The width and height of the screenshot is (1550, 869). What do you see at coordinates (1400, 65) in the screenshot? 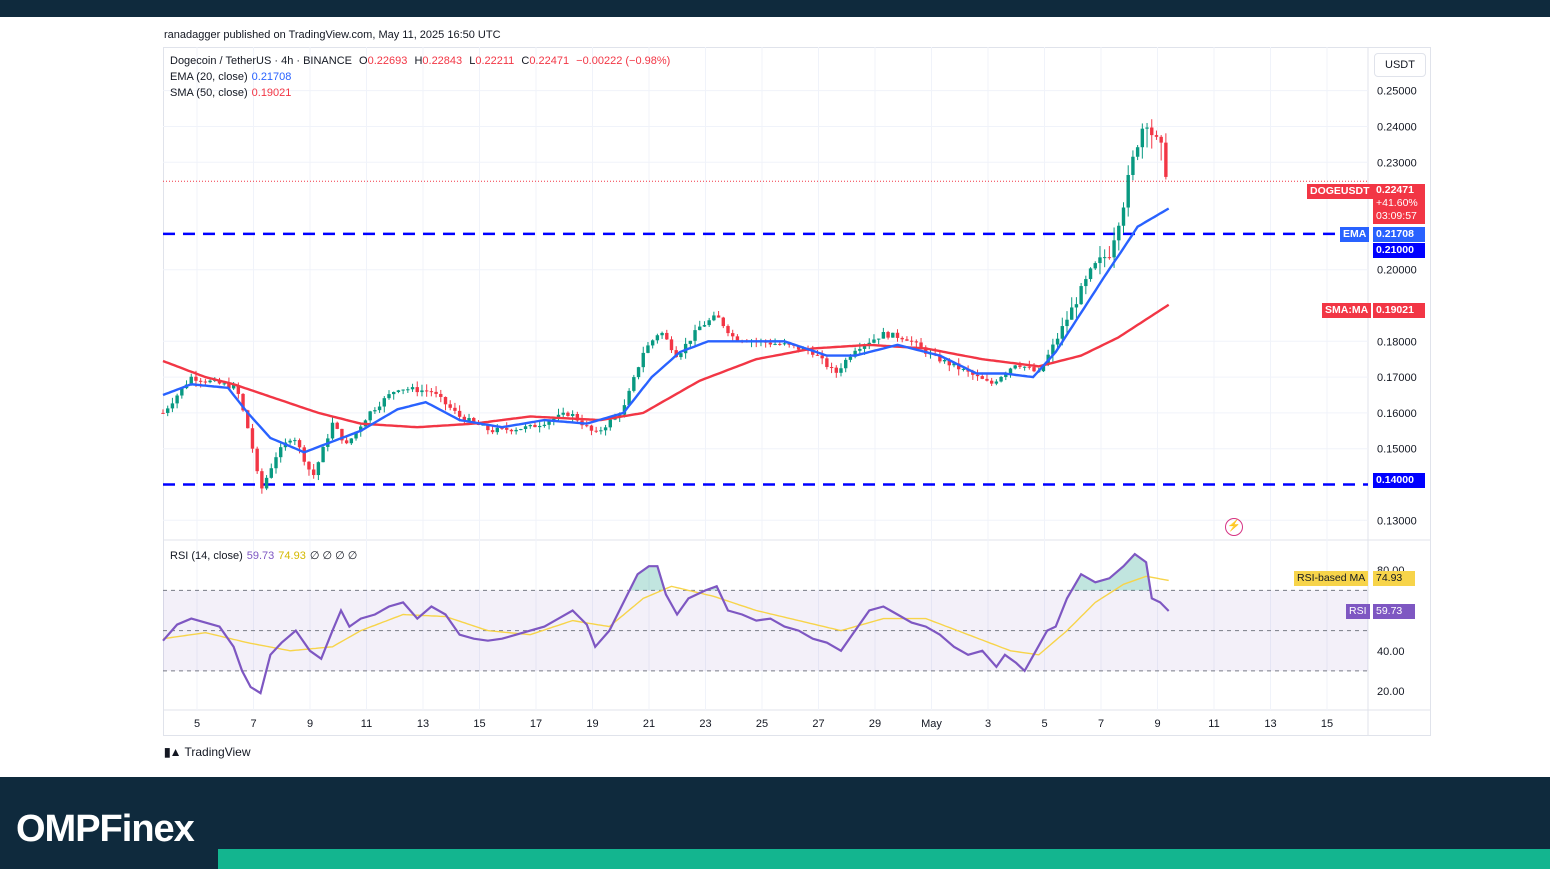
I see `currency-button: USDT` at bounding box center [1400, 65].